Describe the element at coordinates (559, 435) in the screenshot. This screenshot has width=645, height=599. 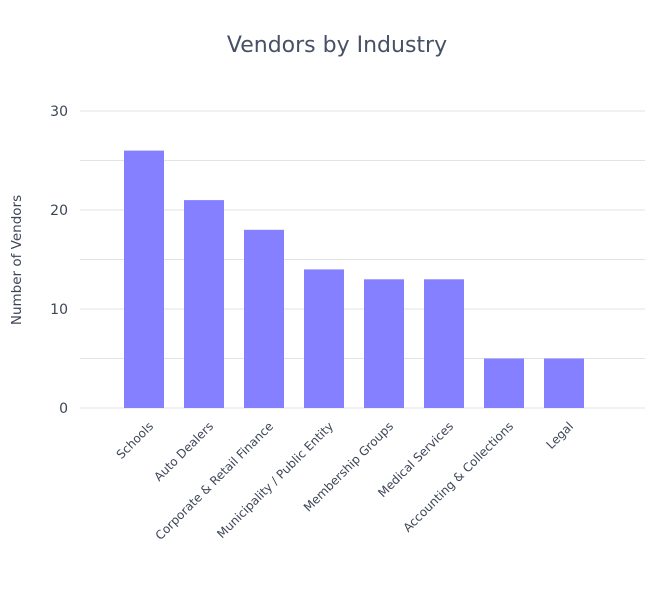
I see `x-tick-label: Legal` at that location.